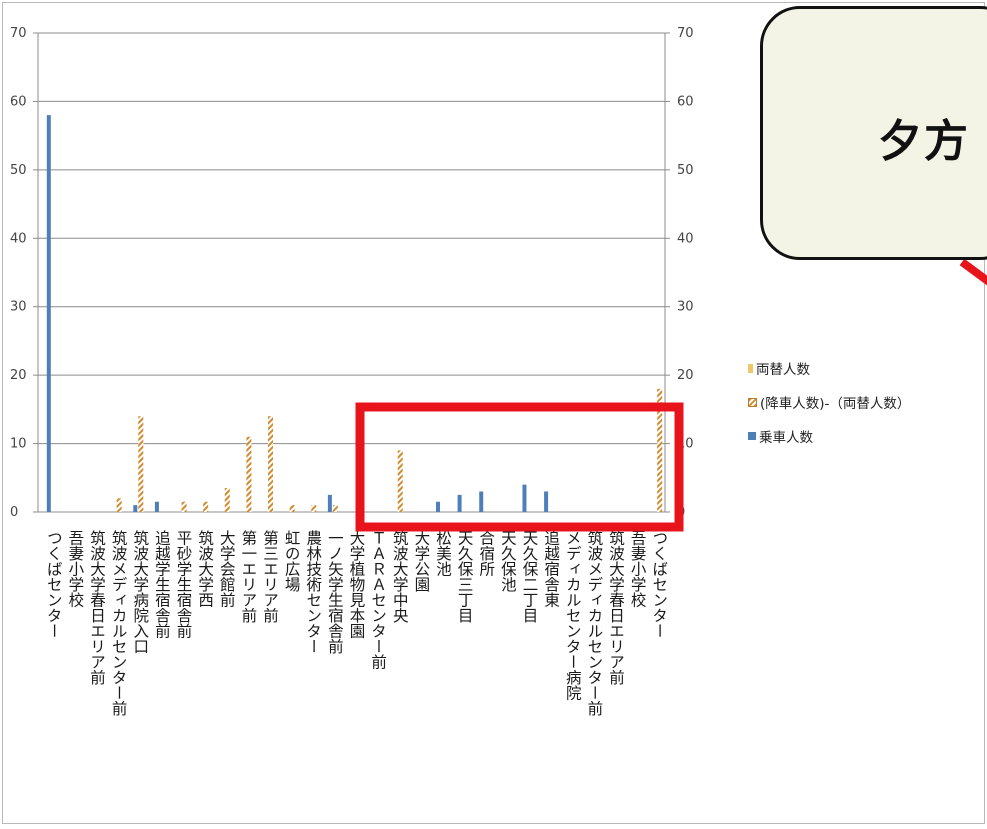 The height and width of the screenshot is (829, 987). I want to click on callout-arrow, so click(973, 272).